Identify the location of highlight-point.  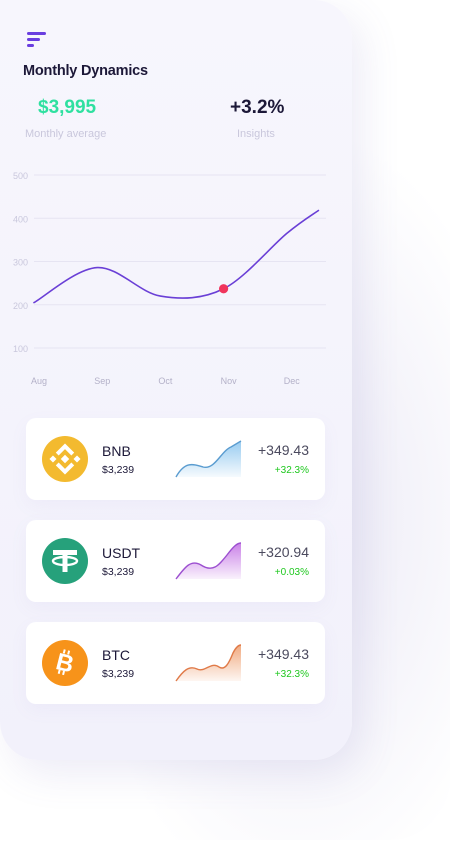
(223, 288).